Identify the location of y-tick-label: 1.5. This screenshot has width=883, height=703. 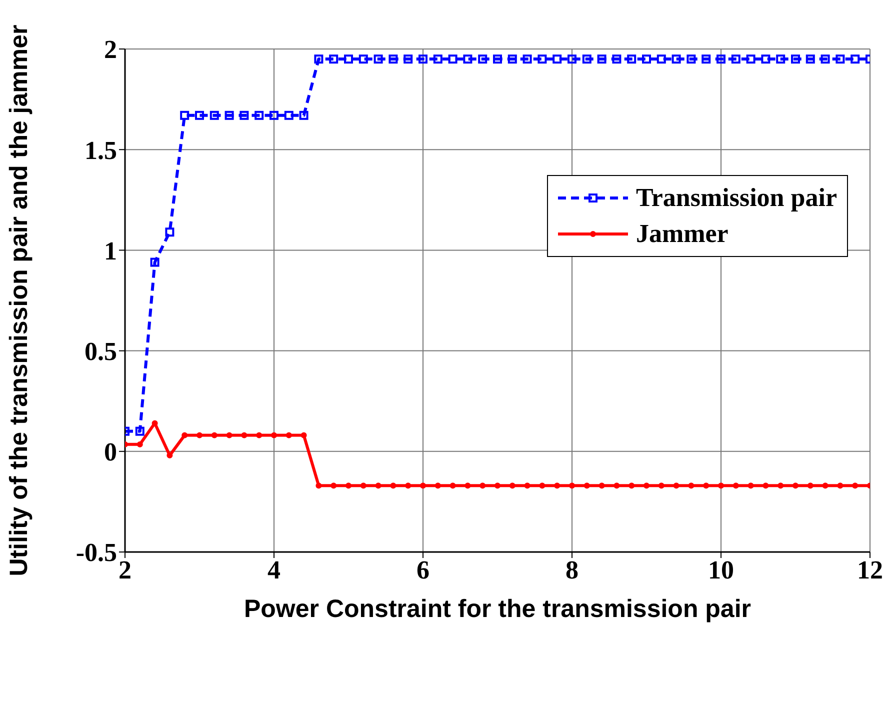
(100, 150).